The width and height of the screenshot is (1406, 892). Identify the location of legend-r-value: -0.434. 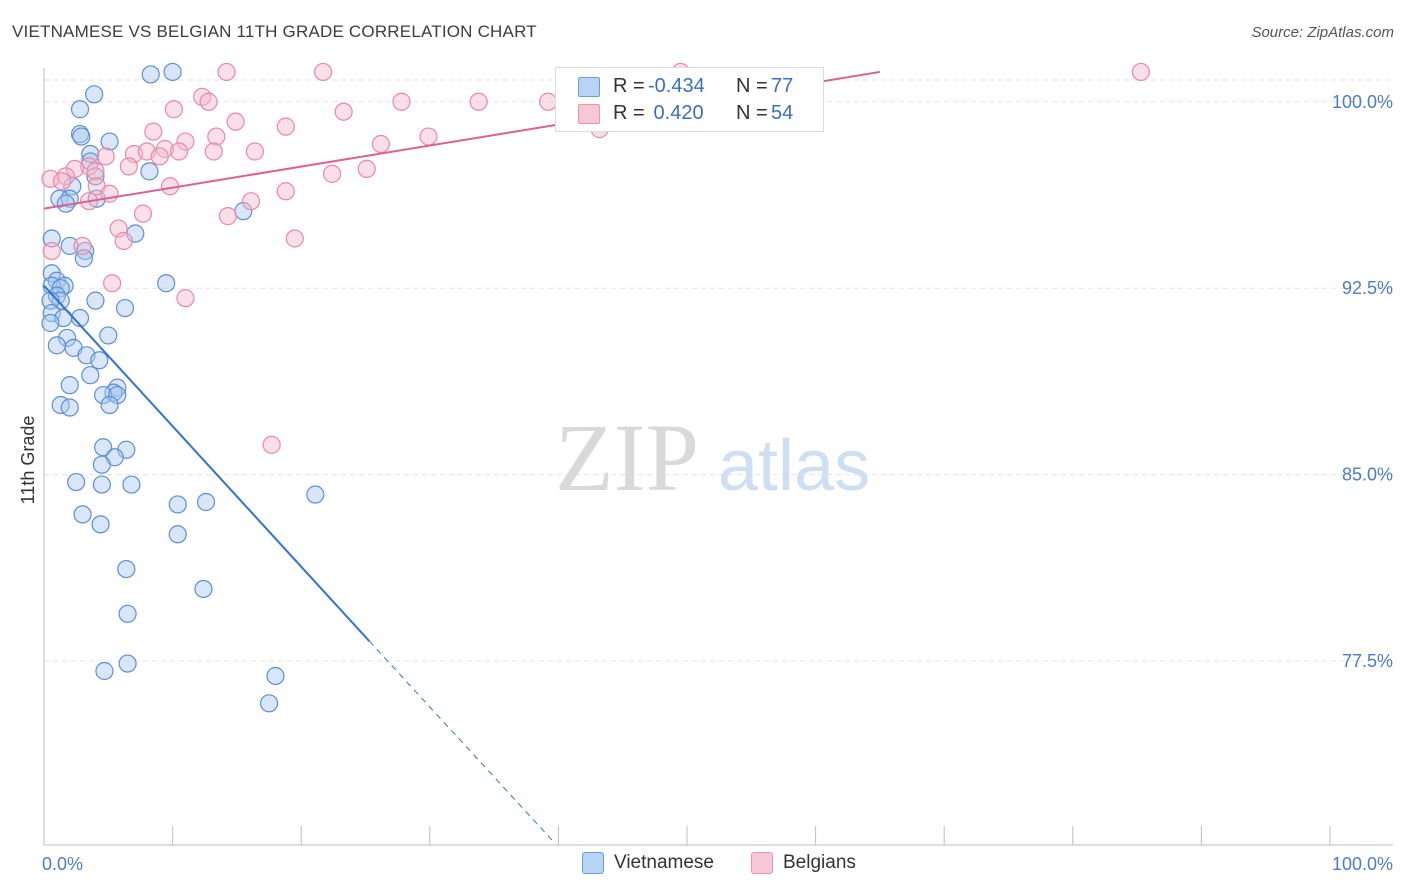
(676, 86).